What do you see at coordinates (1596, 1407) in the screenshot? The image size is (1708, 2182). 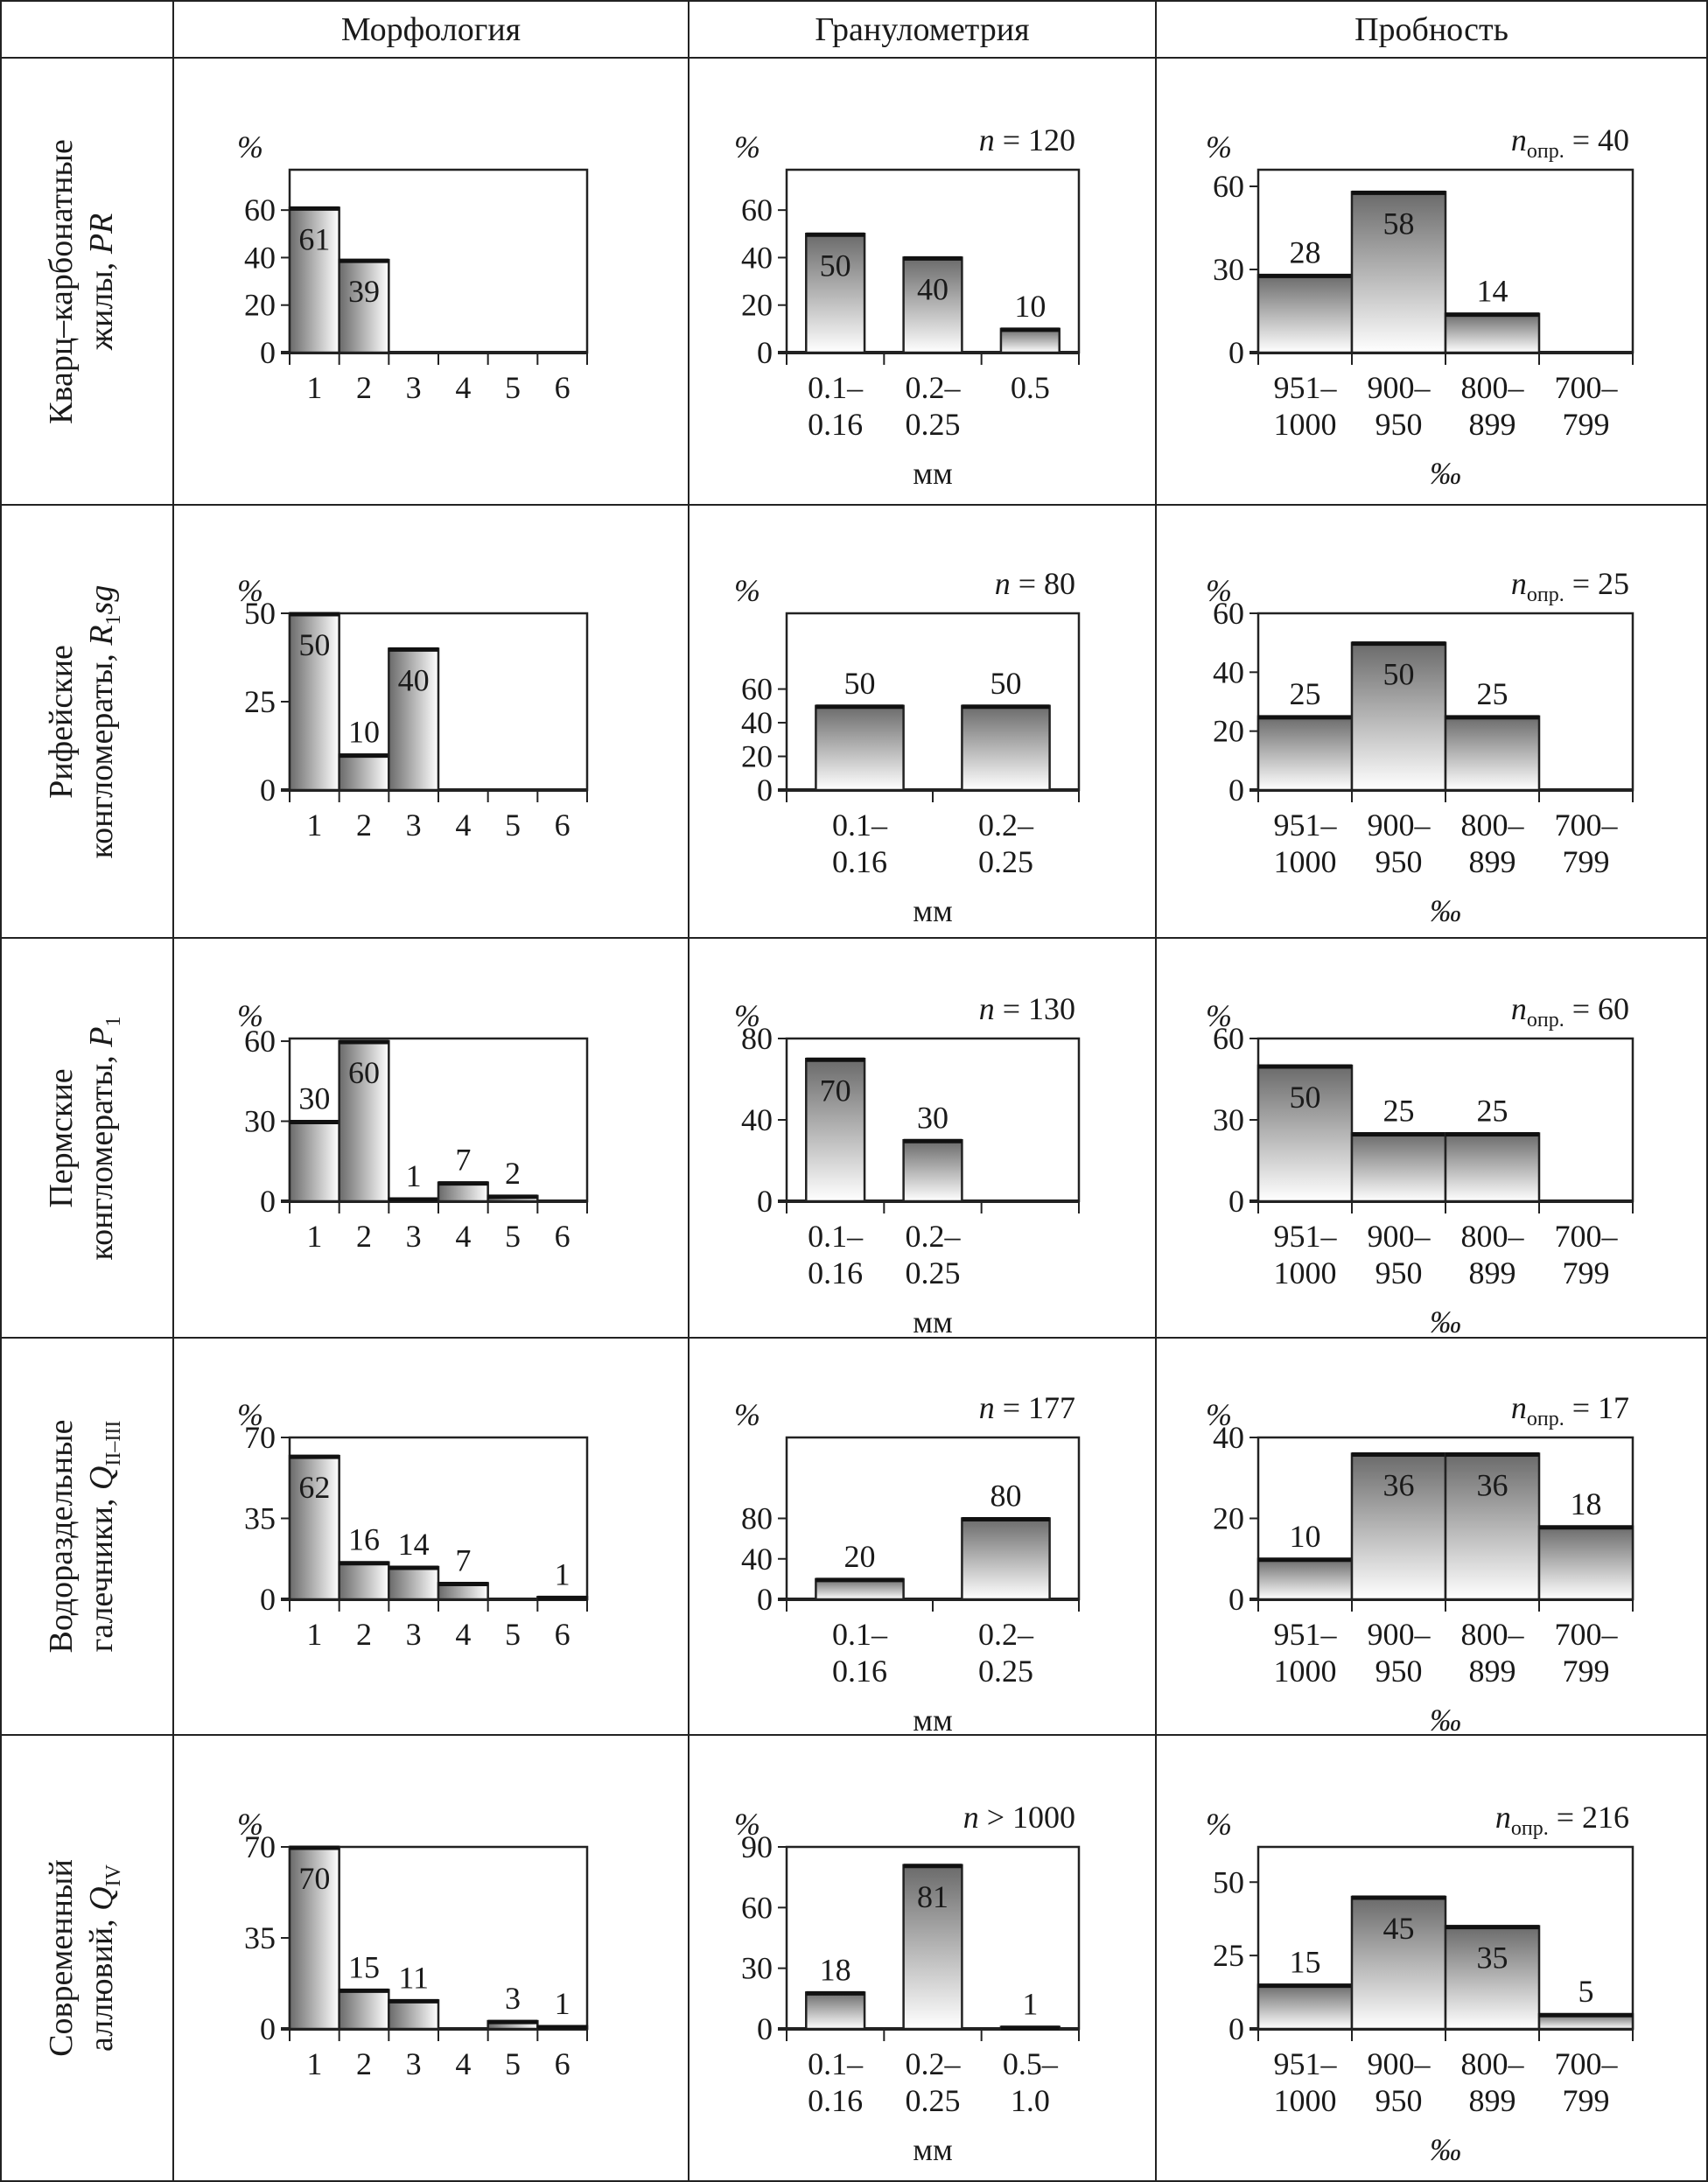 I see `n-value: = 17` at bounding box center [1596, 1407].